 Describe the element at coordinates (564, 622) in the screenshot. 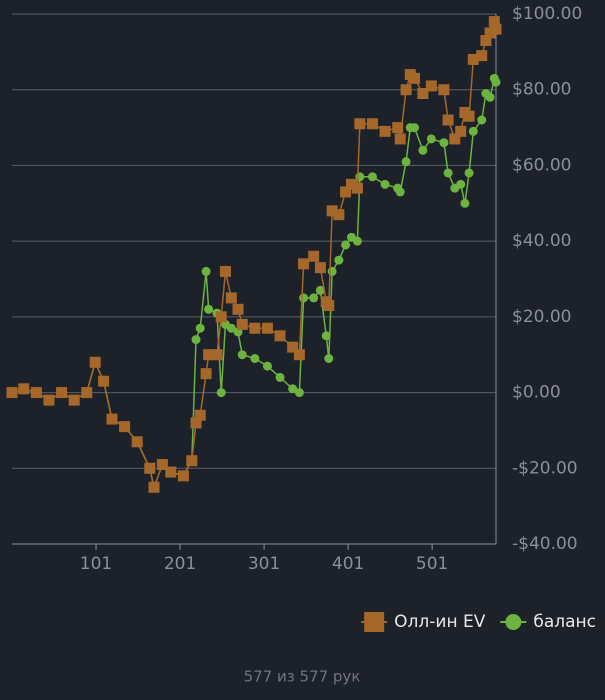

I see `legend-label: баланс` at that location.